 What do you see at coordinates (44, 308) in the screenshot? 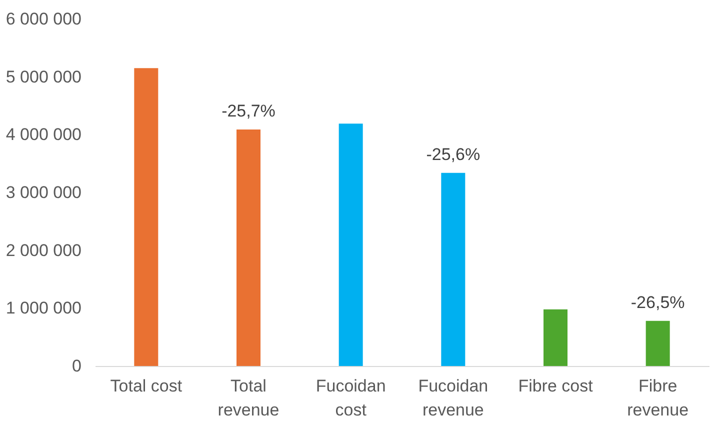
I see `y-tick-label: 1 000 000` at bounding box center [44, 308].